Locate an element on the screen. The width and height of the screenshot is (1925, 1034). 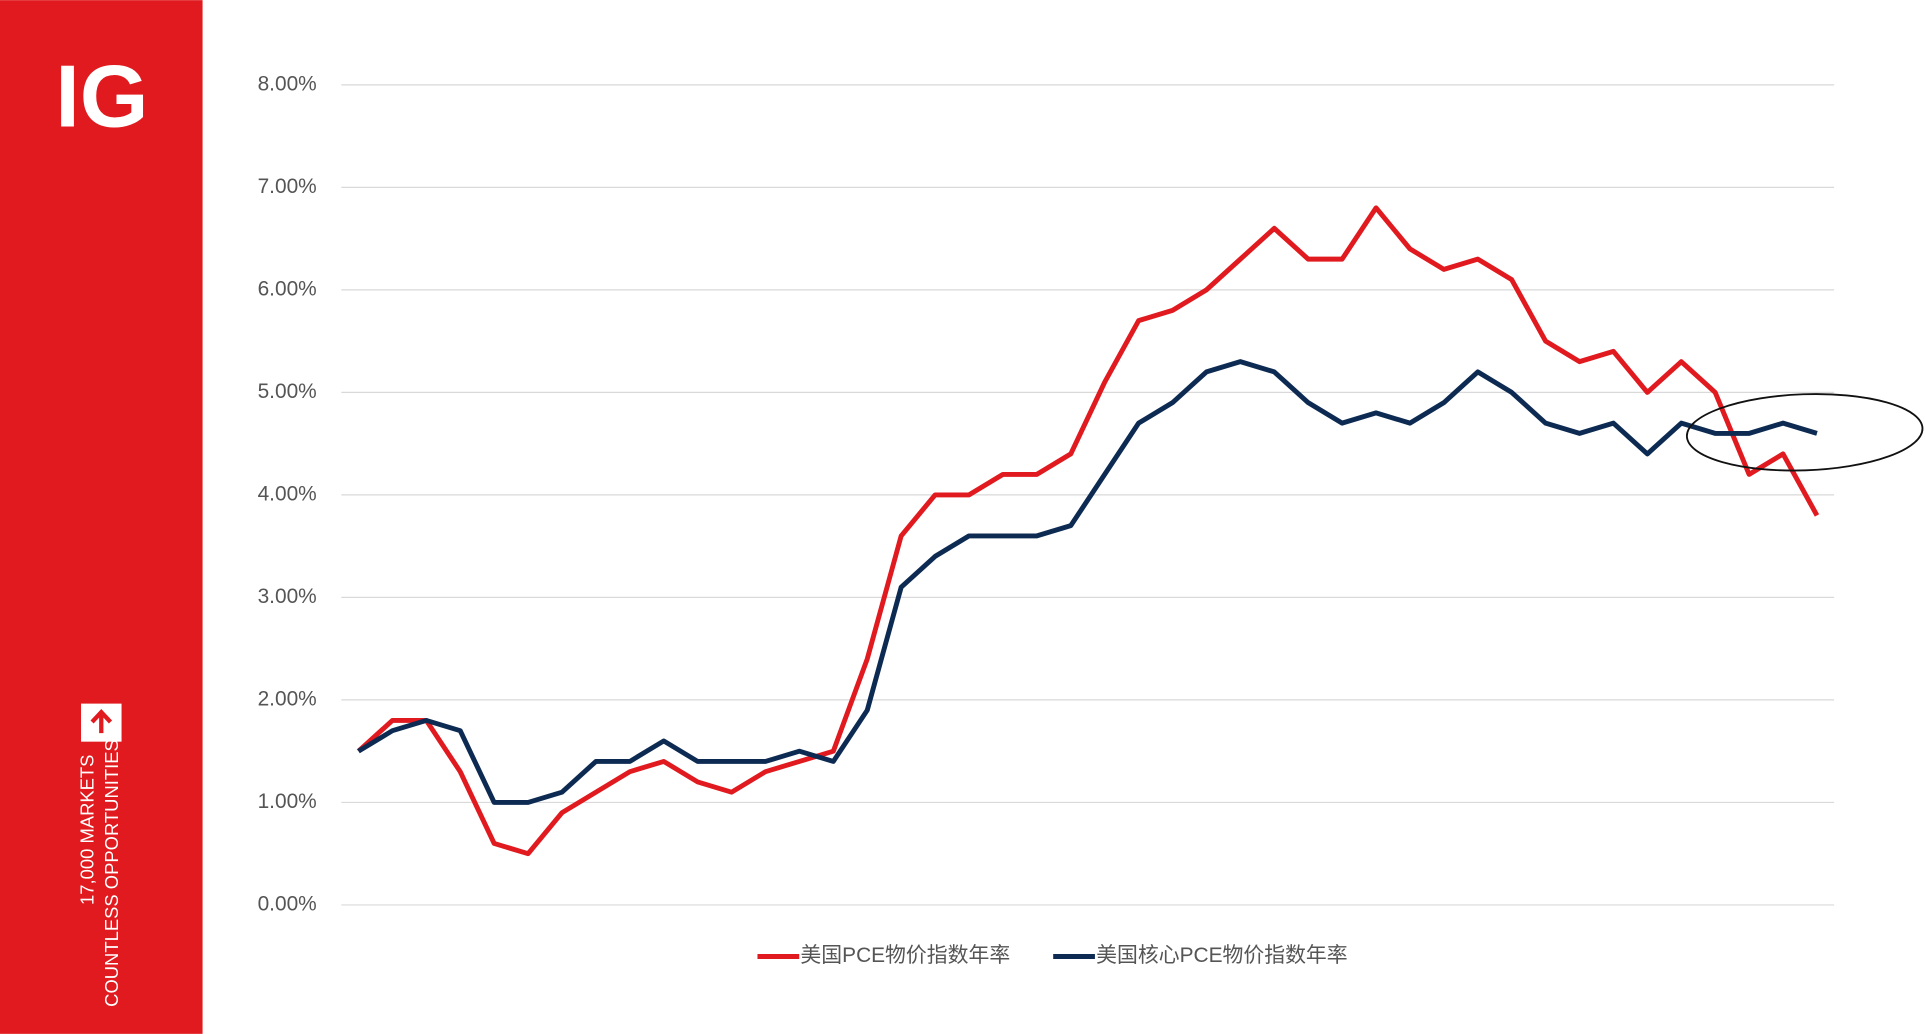
legend-label: 美国PCE物价指数年率 is located at coordinates (905, 955).